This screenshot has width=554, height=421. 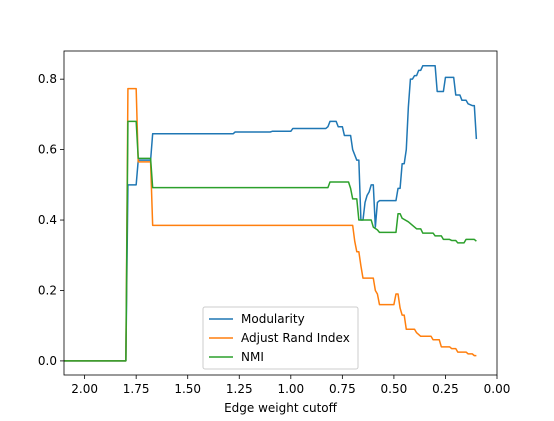 What do you see at coordinates (394, 389) in the screenshot?
I see `x-tick-label: 0.50` at bounding box center [394, 389].